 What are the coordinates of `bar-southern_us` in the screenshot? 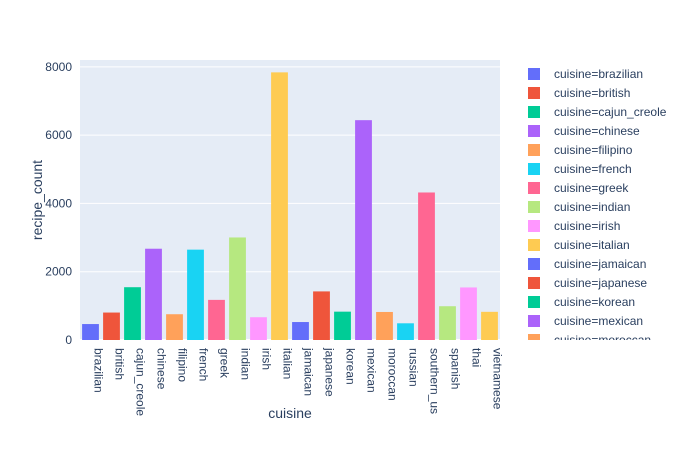 It's located at (426, 266).